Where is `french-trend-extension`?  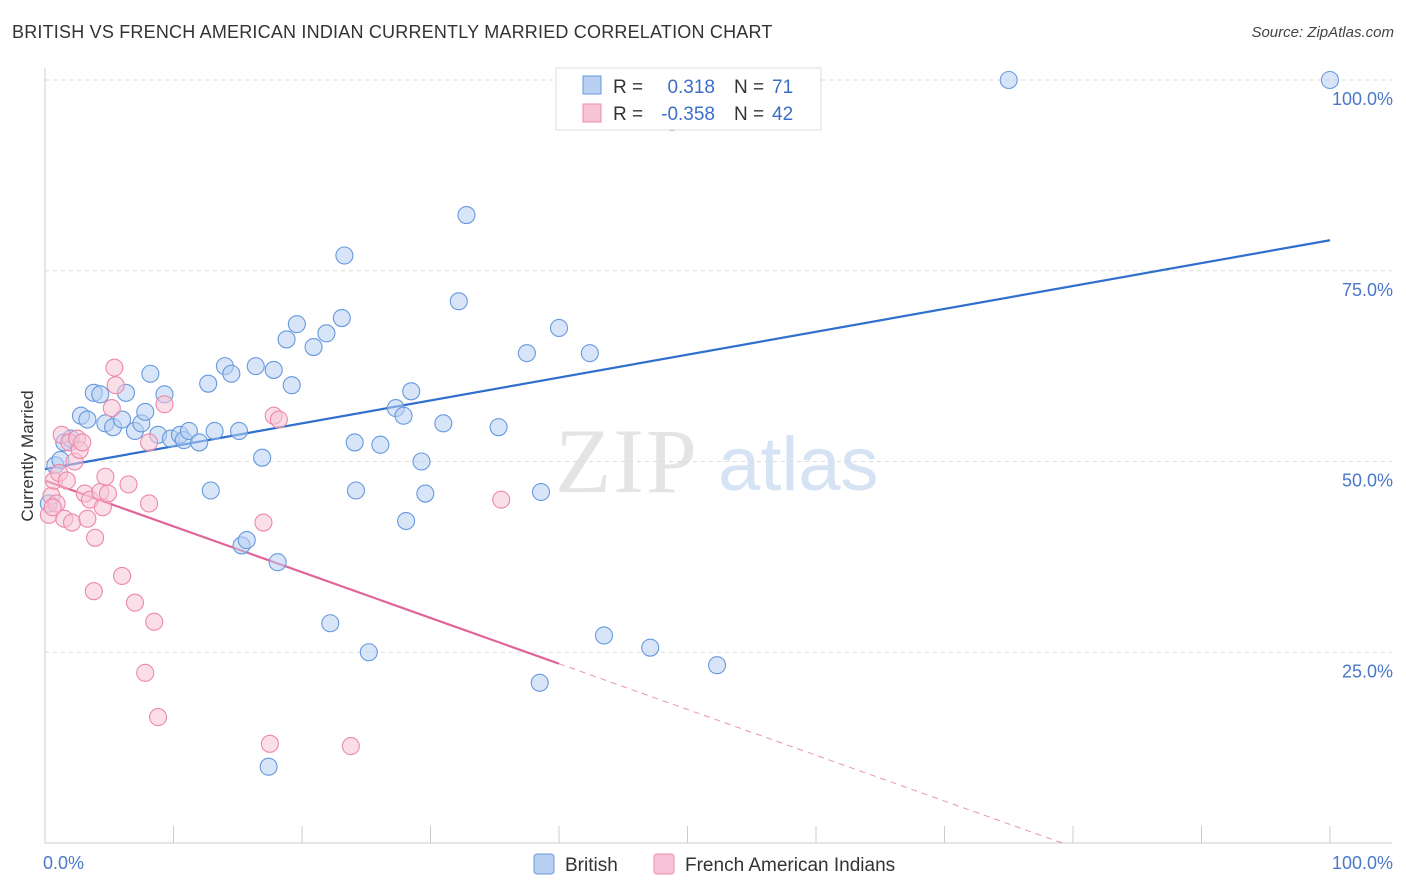
french-trend-extension is located at coordinates (810, 753).